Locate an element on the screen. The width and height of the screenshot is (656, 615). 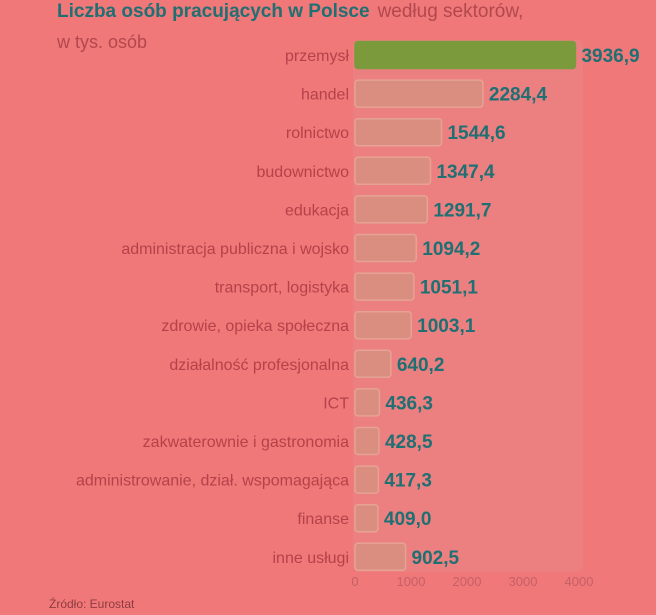
source-note: Źródło: Eurostat is located at coordinates (92, 604).